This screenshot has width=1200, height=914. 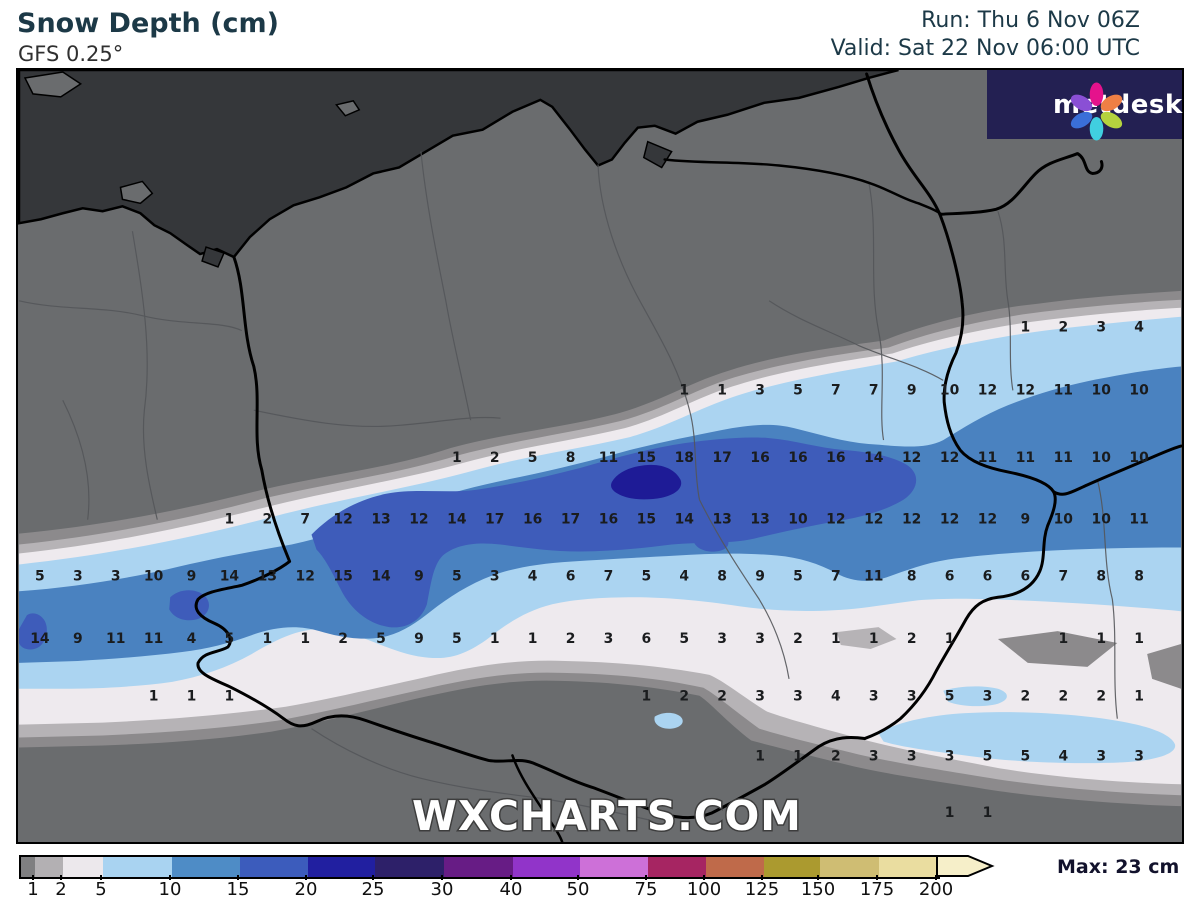 I want to click on scale-tick-label: 150, so click(x=818, y=889).